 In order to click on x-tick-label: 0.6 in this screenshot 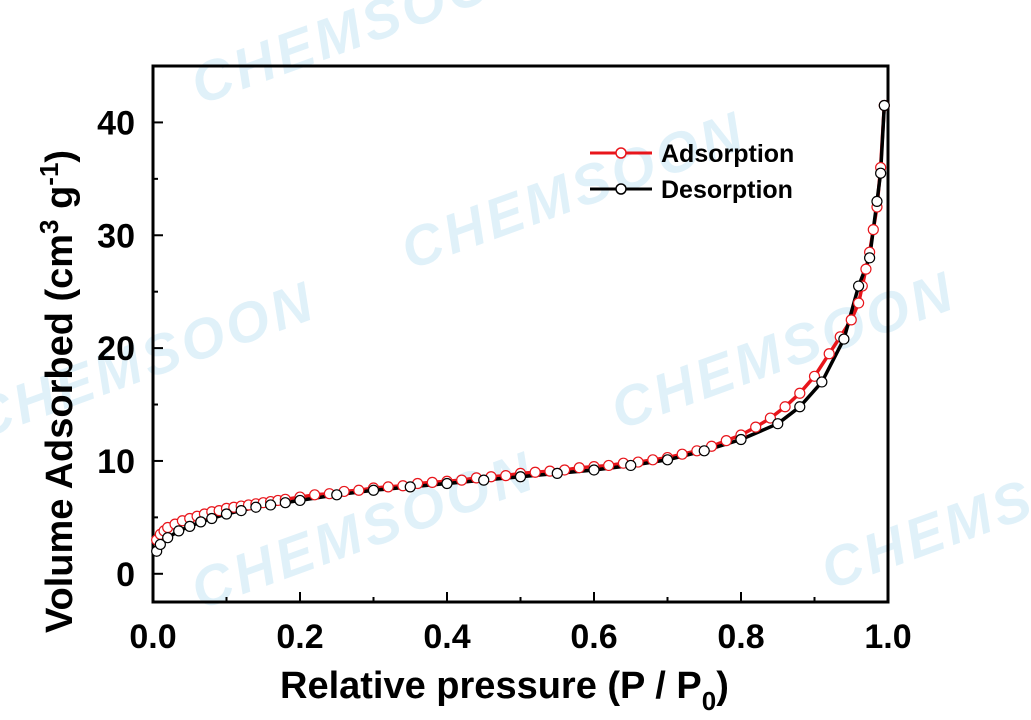, I will do `click(593, 637)`.